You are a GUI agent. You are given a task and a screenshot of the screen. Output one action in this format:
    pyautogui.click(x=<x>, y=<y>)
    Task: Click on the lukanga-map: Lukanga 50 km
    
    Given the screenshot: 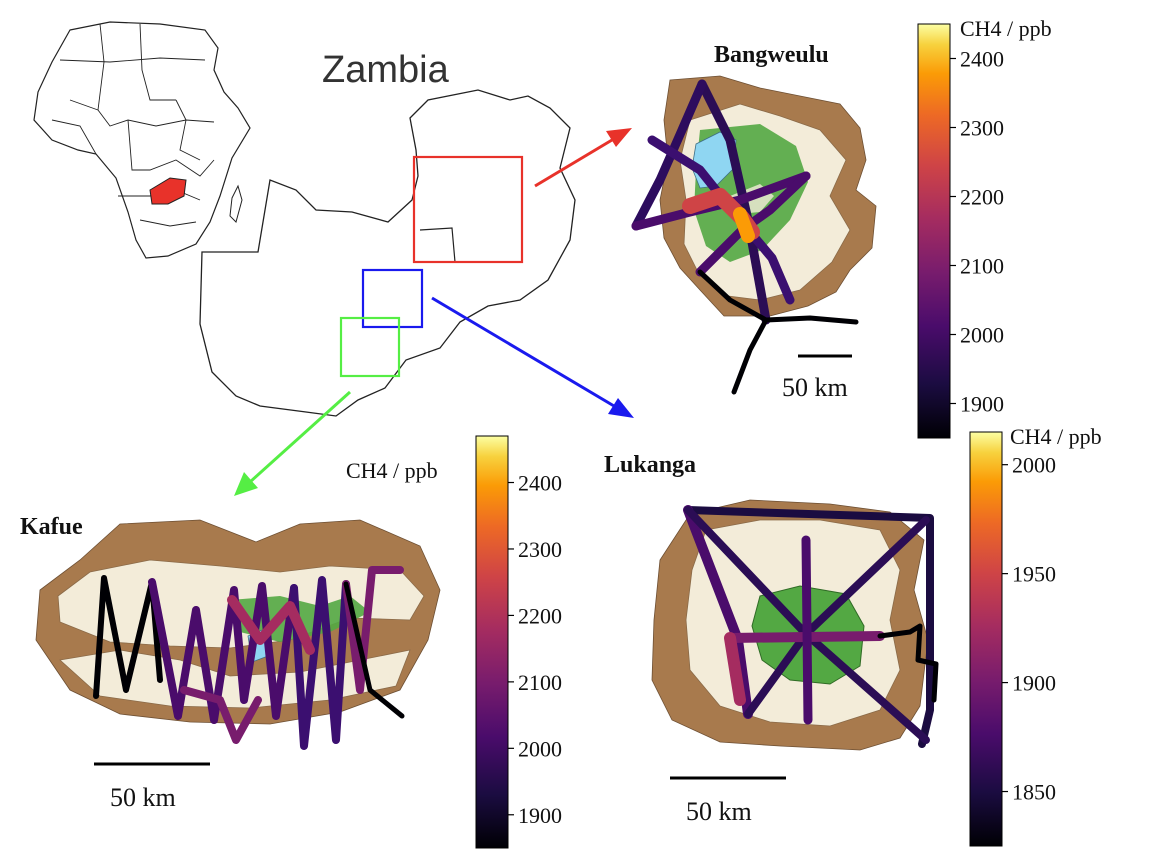 What is the action you would take?
    pyautogui.click(x=771, y=639)
    